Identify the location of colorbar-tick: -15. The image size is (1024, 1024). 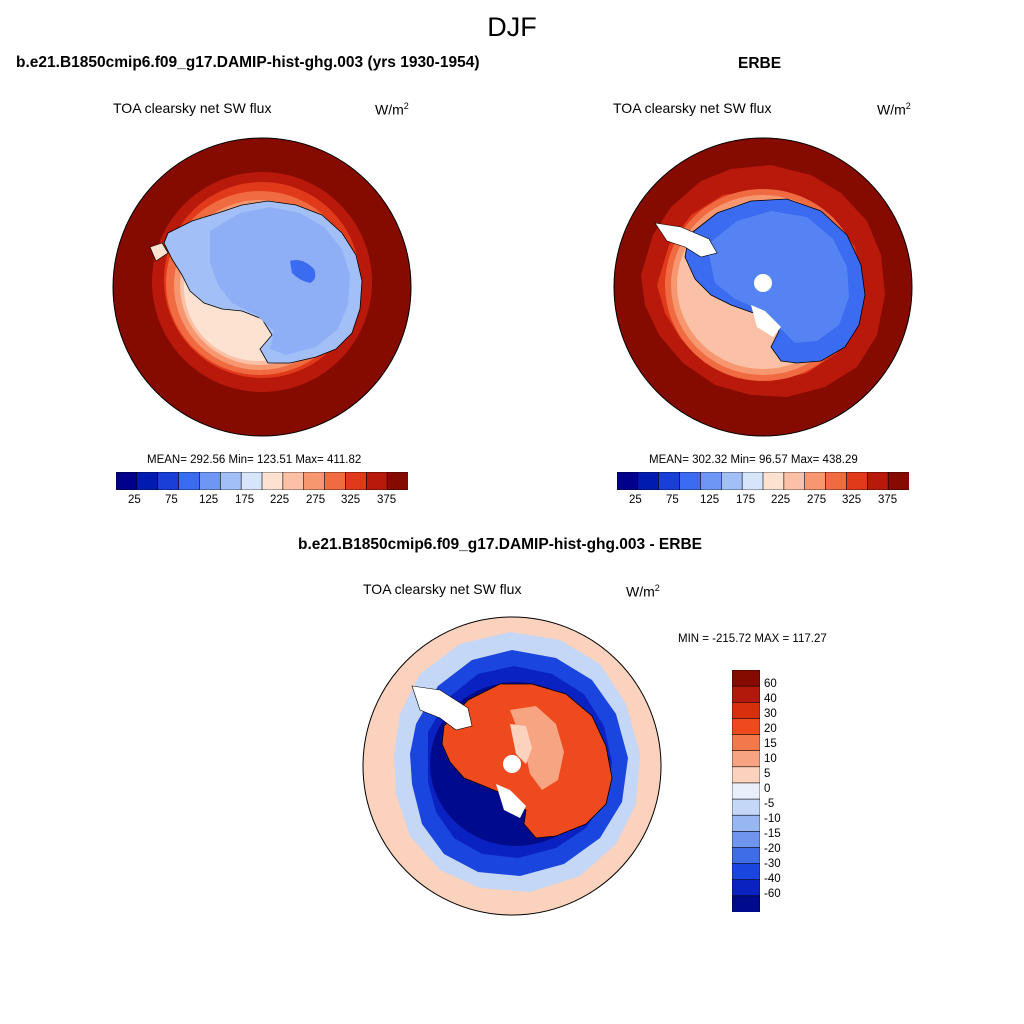
(772, 834).